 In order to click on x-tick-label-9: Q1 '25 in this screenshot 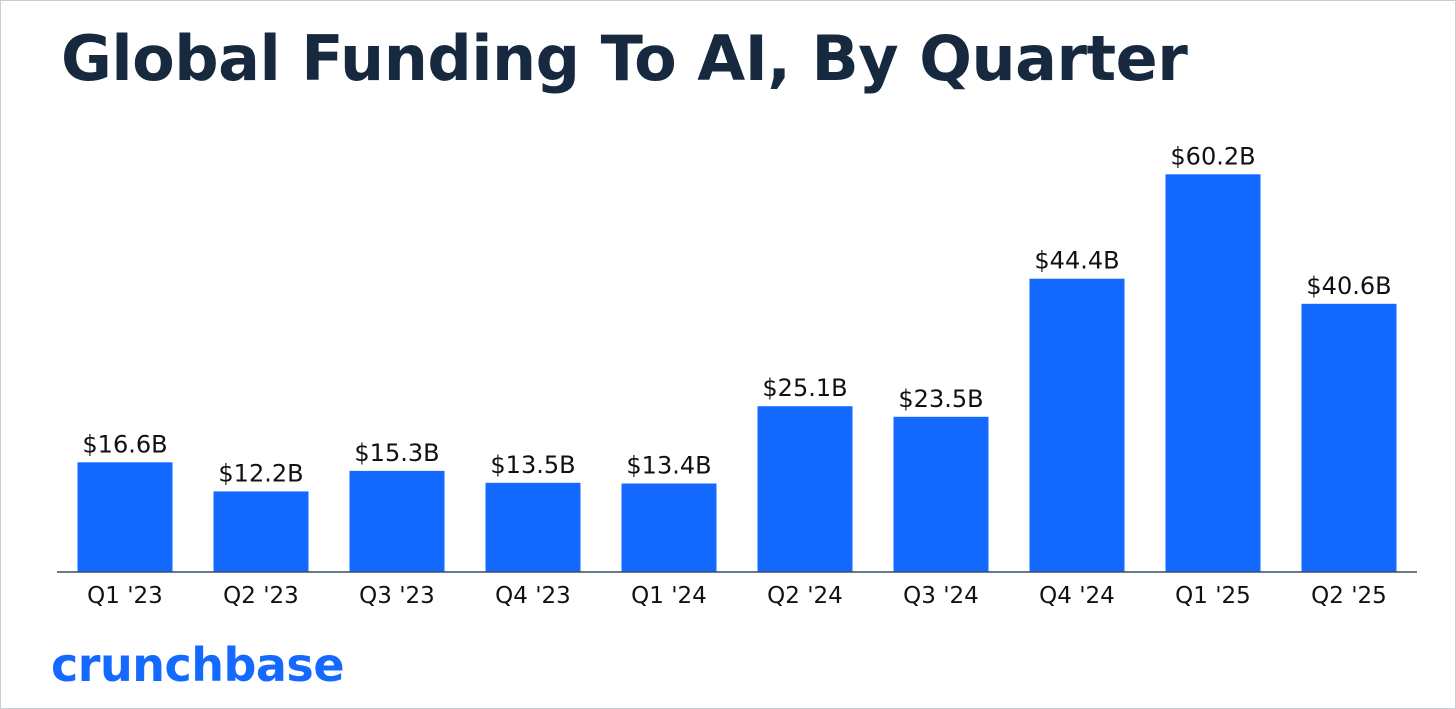, I will do `click(1213, 596)`.